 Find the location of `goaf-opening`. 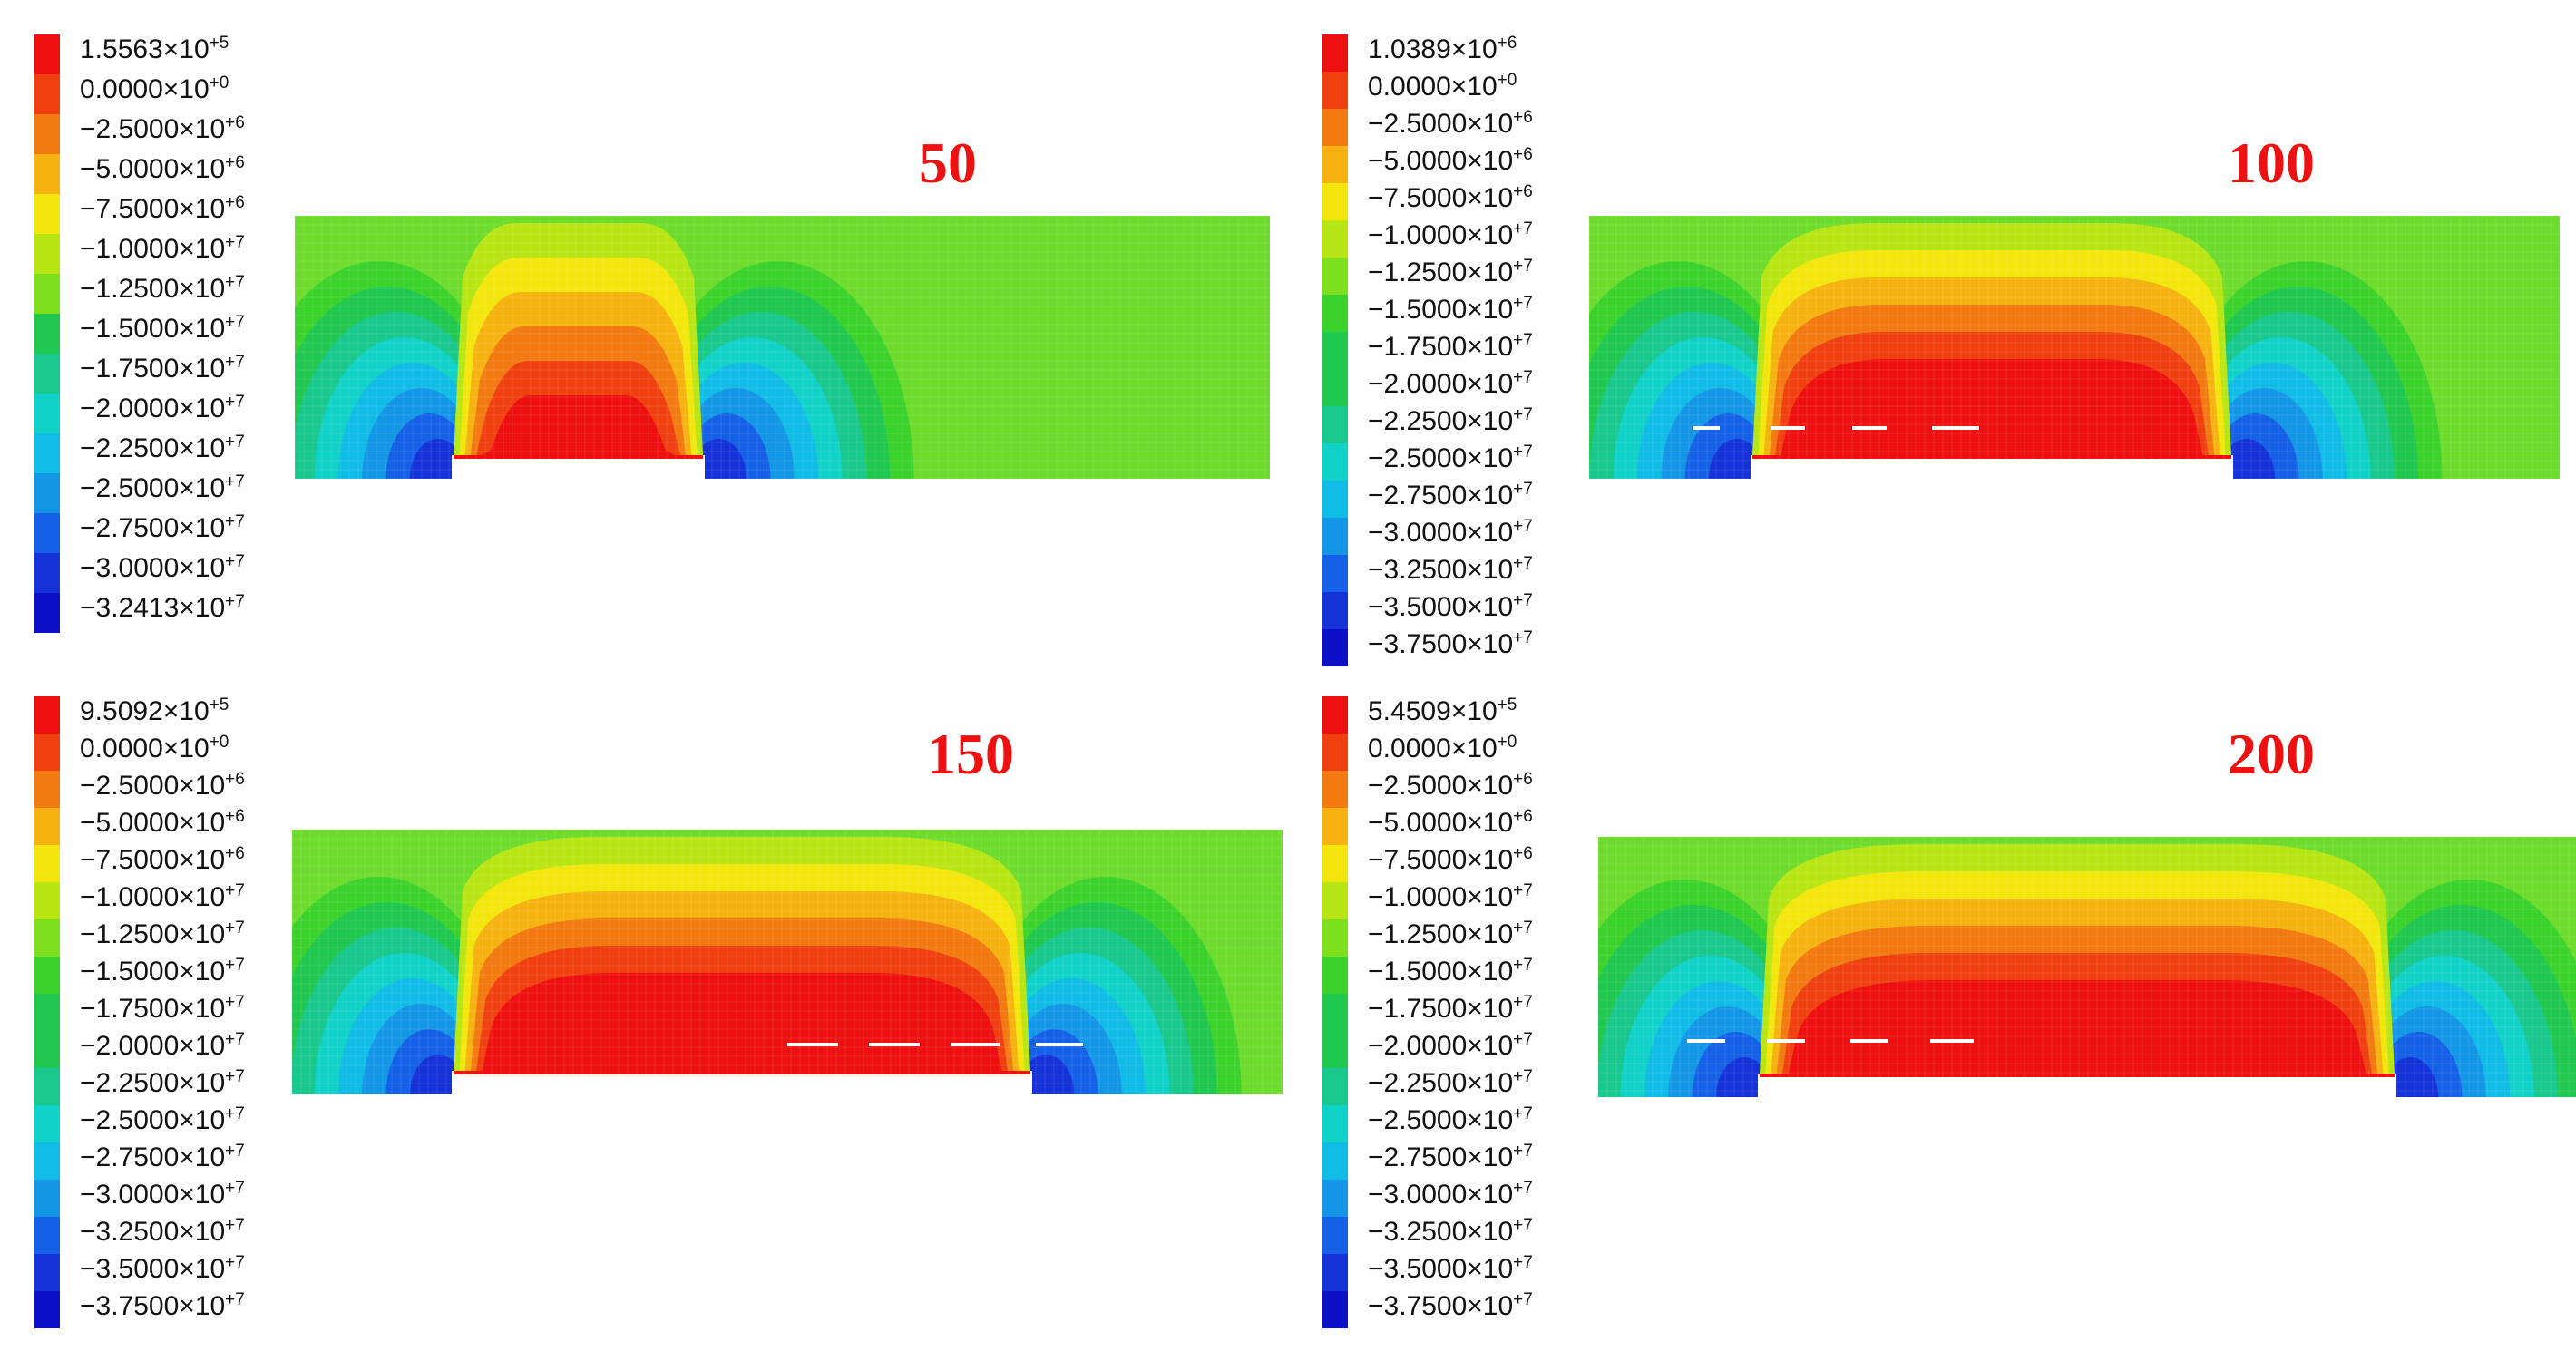

goaf-opening is located at coordinates (2077, 1087).